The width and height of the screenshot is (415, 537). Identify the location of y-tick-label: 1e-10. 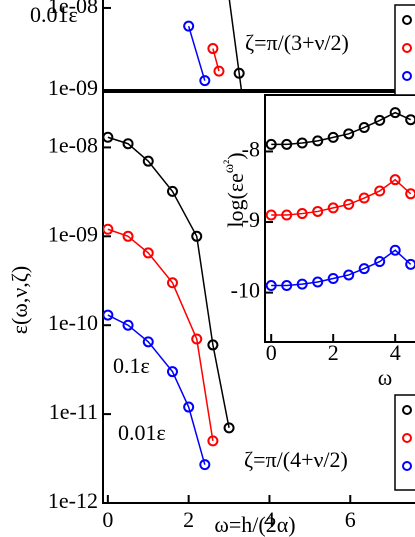
(73, 322).